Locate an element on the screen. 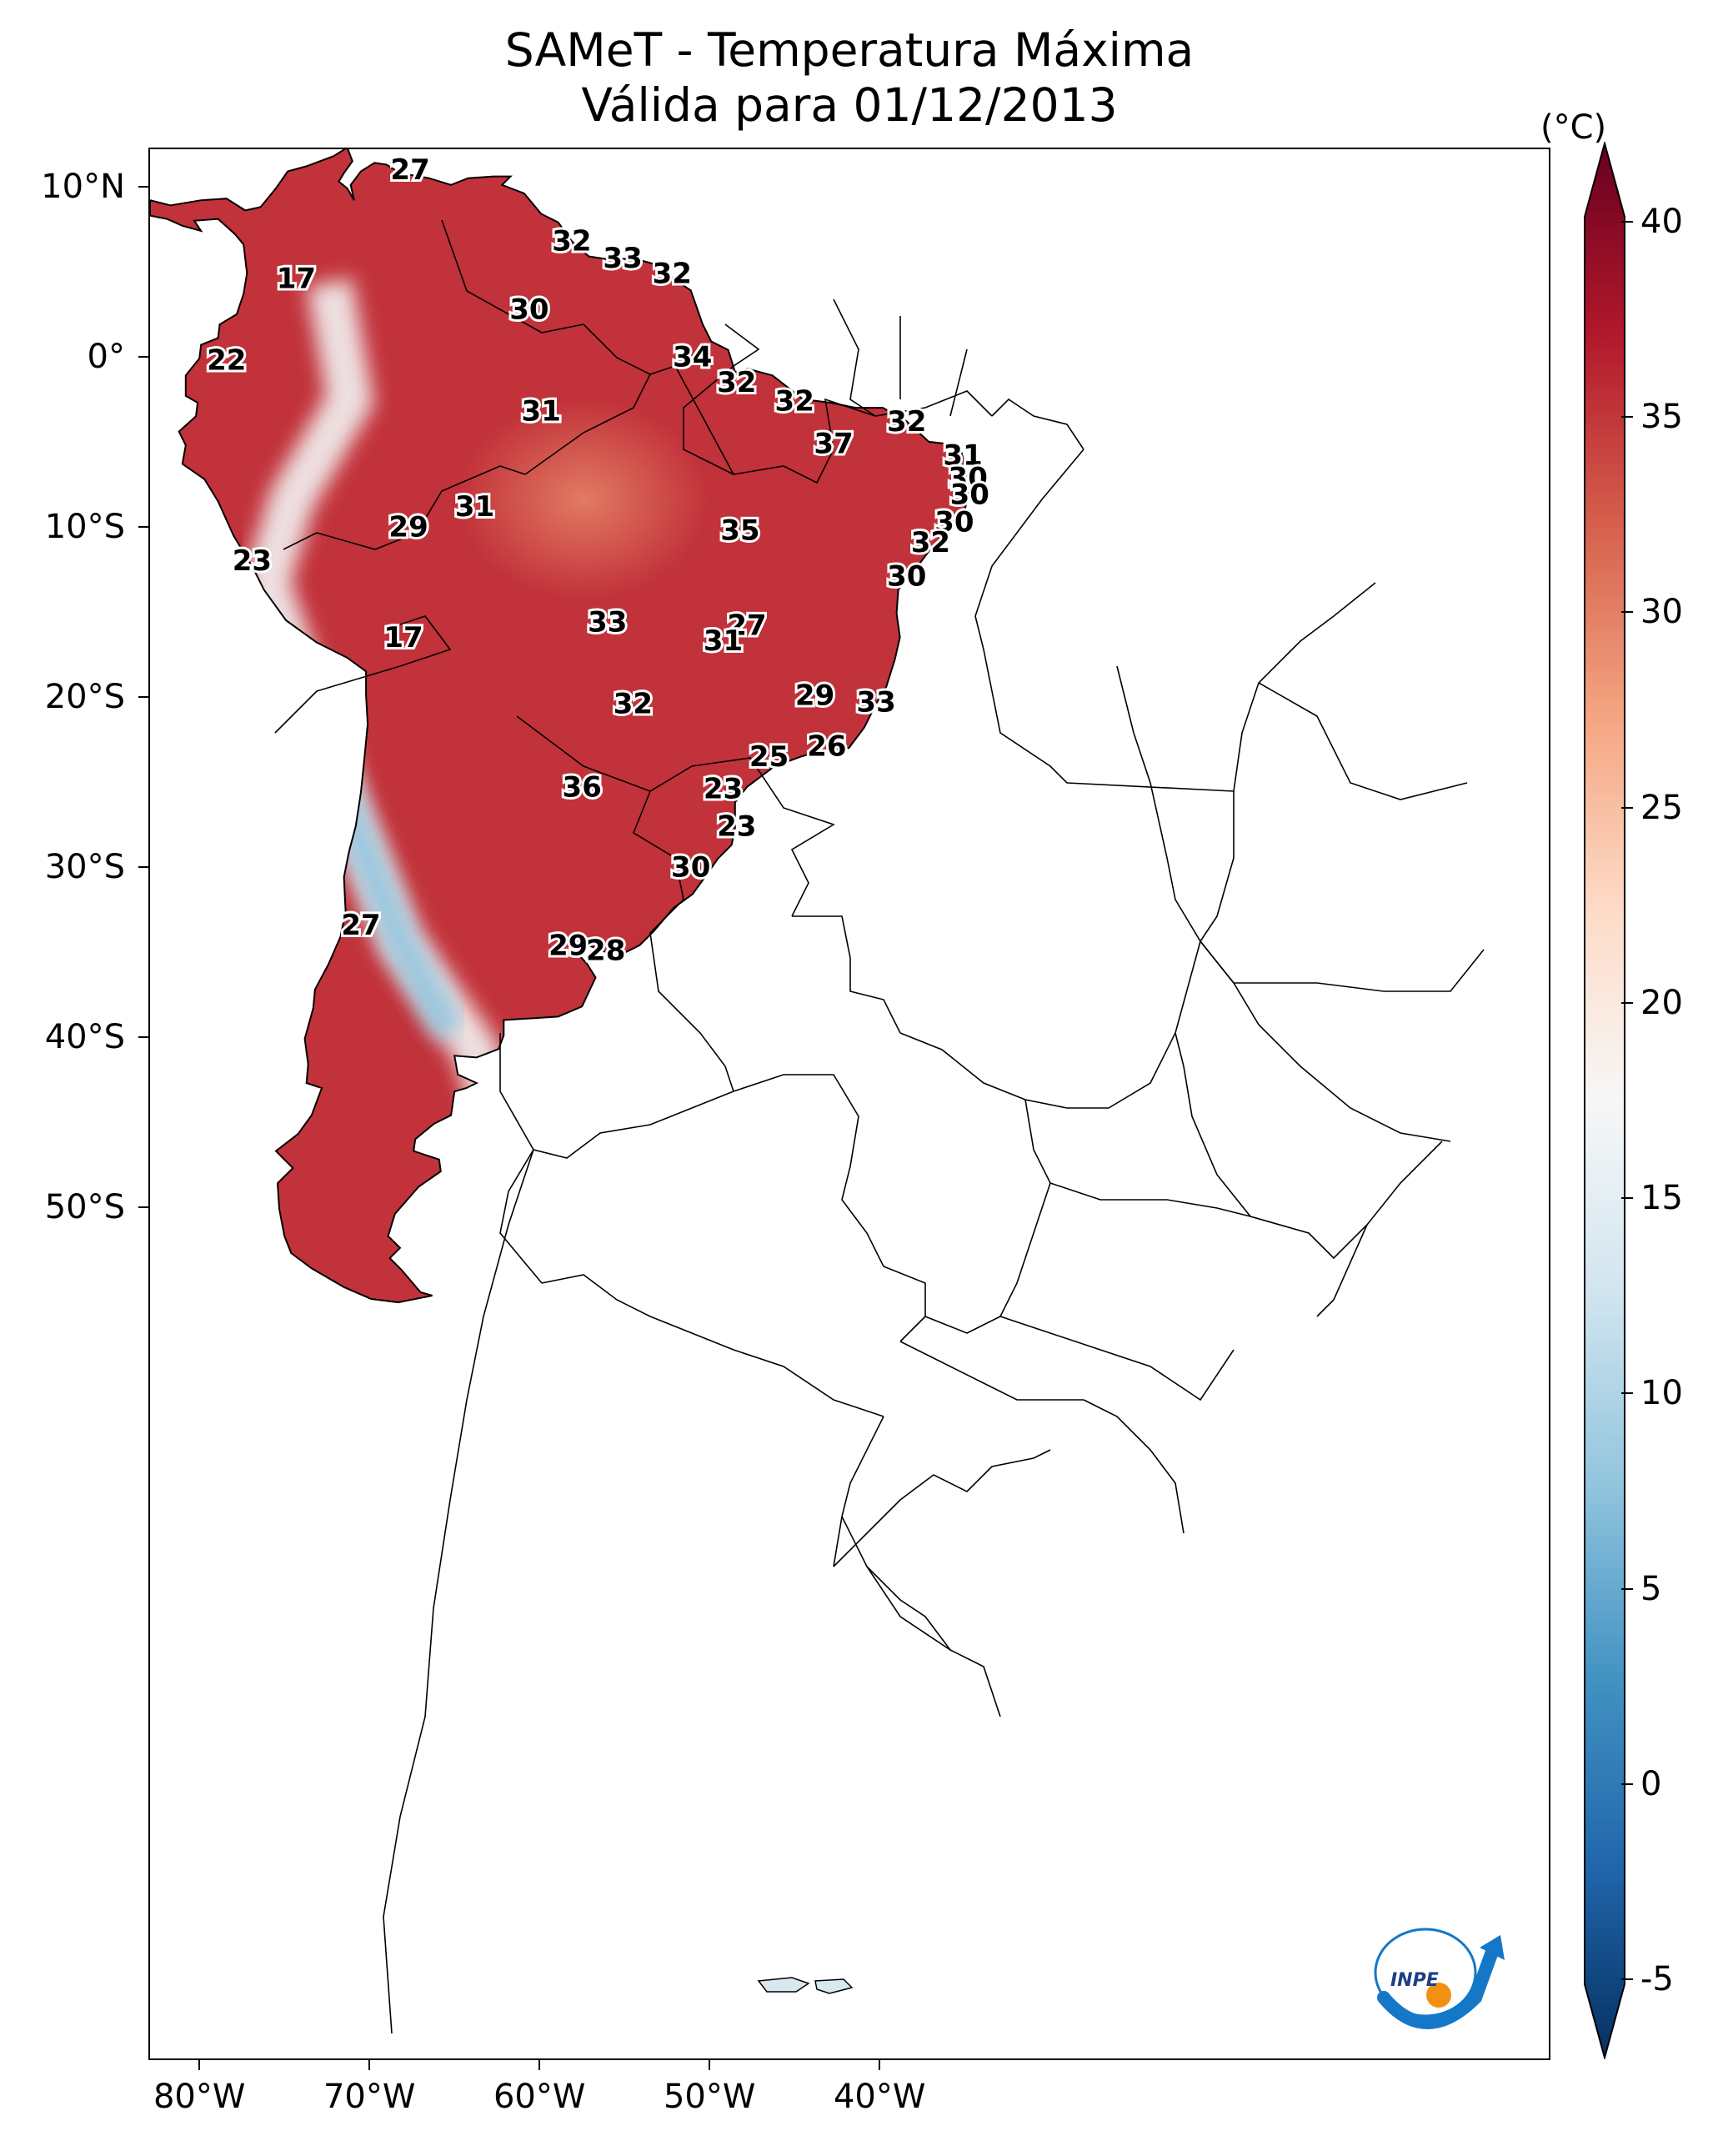 The height and width of the screenshot is (2156, 1723). colorbar-tick-label: 5 is located at coordinates (1651, 1588).